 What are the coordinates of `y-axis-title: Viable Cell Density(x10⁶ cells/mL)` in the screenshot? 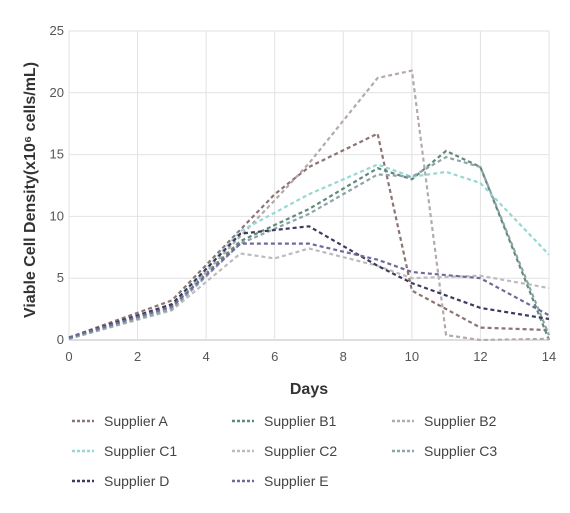 It's located at (30, 190).